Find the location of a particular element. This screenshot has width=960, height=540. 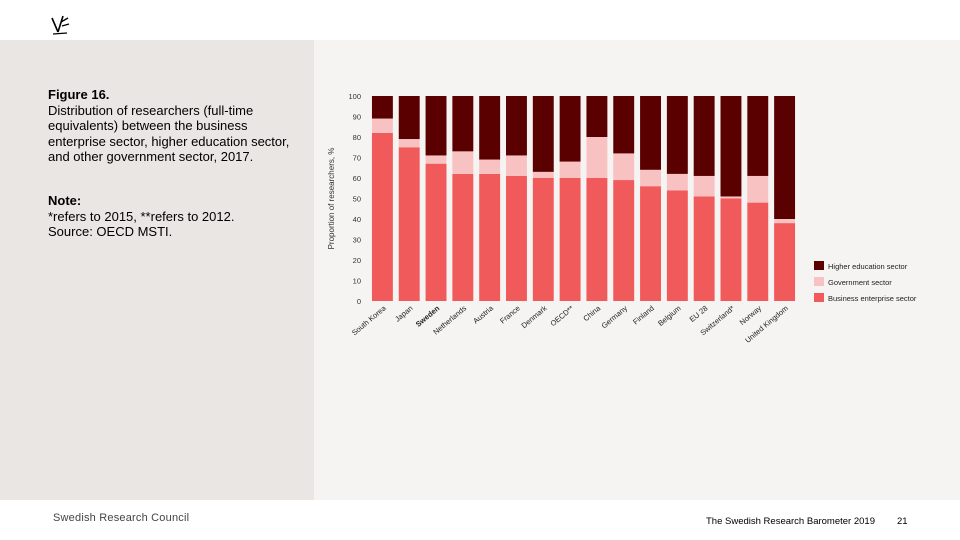

y-tick-label: 90 is located at coordinates (357, 117).